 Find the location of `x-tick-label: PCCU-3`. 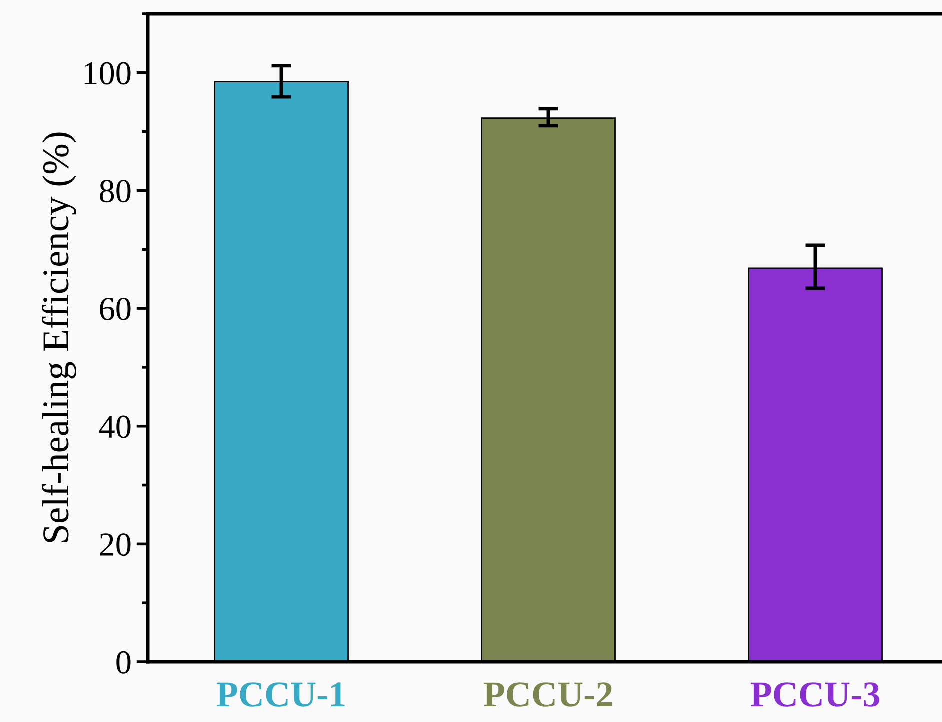

x-tick-label: PCCU-3 is located at coordinates (815, 694).